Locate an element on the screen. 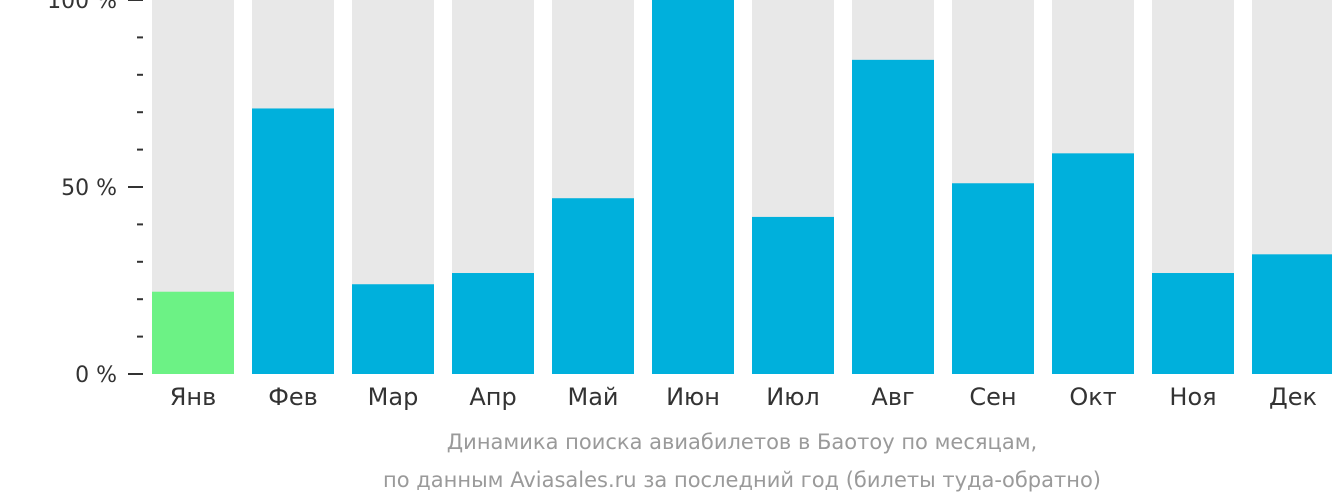 This screenshot has width=1332, height=502. y-tick-label: 100 % is located at coordinates (82, 7).